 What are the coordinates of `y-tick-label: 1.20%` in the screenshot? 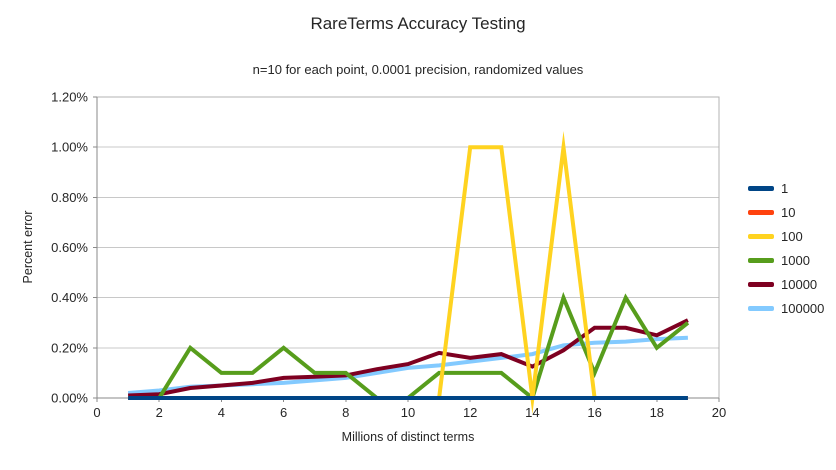 It's located at (69, 97).